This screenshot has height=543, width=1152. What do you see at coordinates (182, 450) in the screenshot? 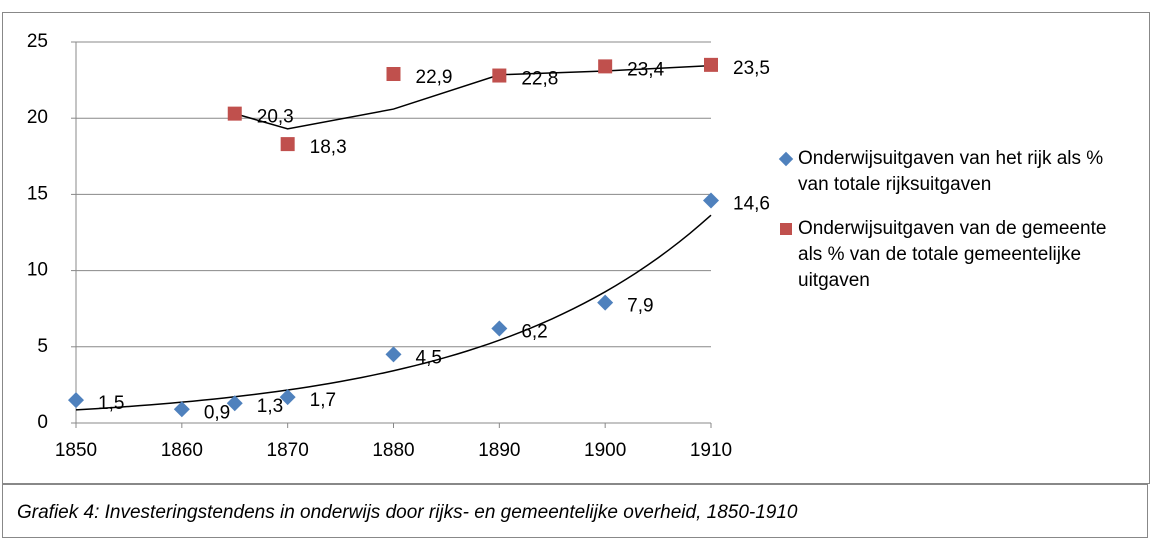
I see `x-tick-label: 1860` at bounding box center [182, 450].